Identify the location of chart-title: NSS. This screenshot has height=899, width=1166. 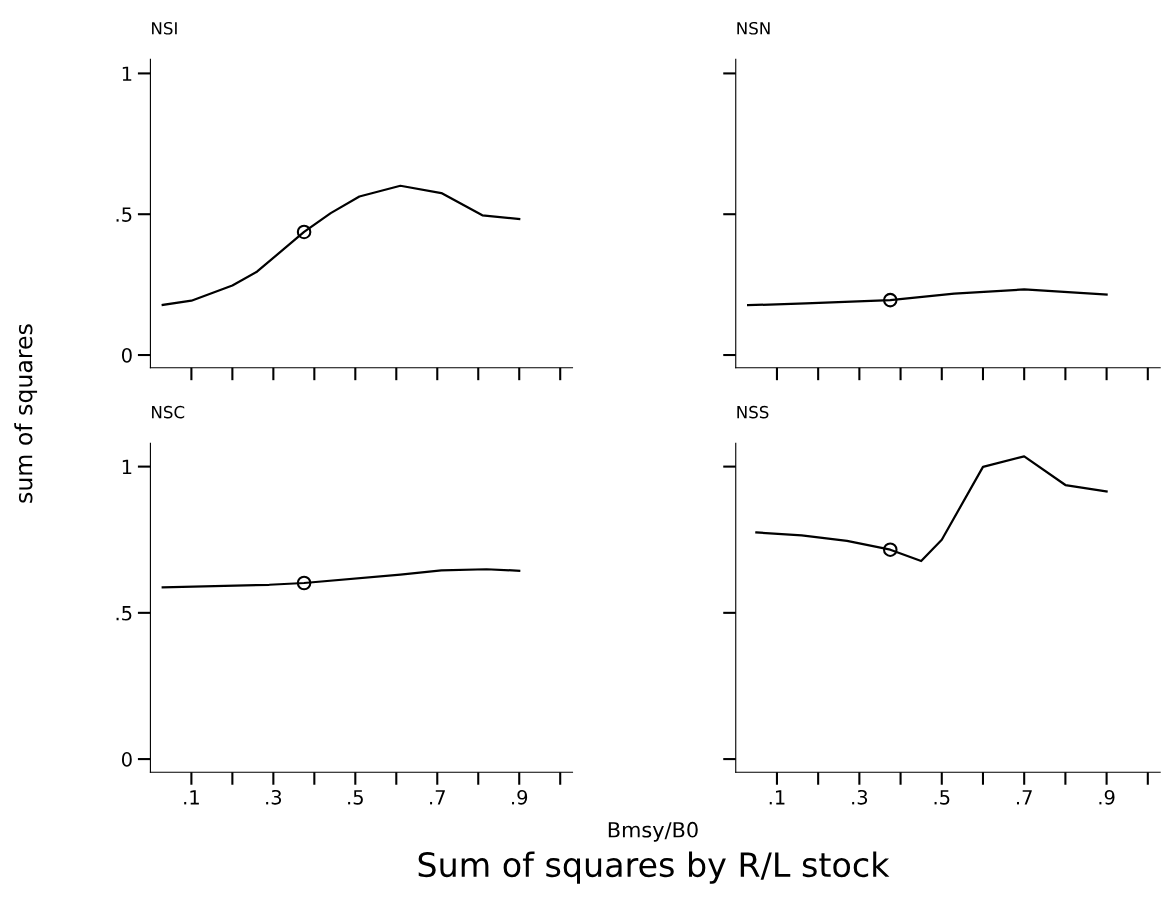
(753, 412).